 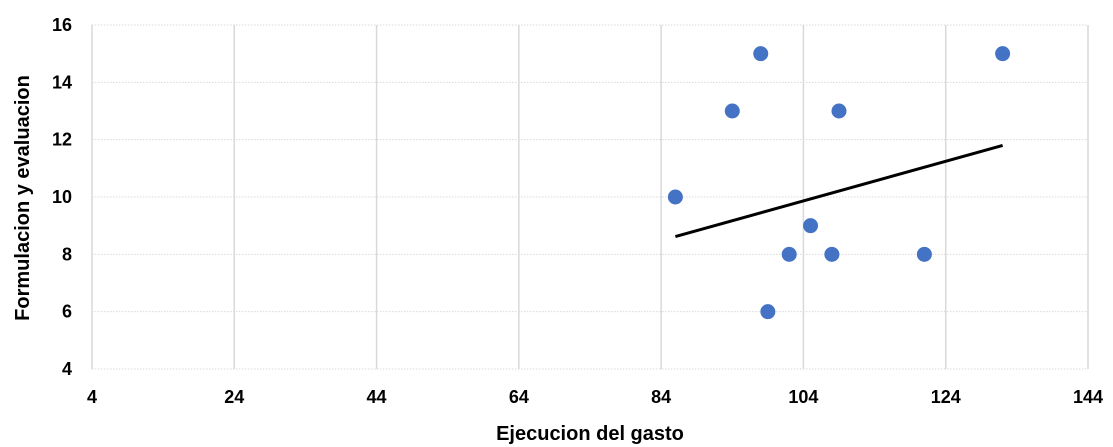 I want to click on x-axis-title: Ejecucion del gasto, so click(x=590, y=434).